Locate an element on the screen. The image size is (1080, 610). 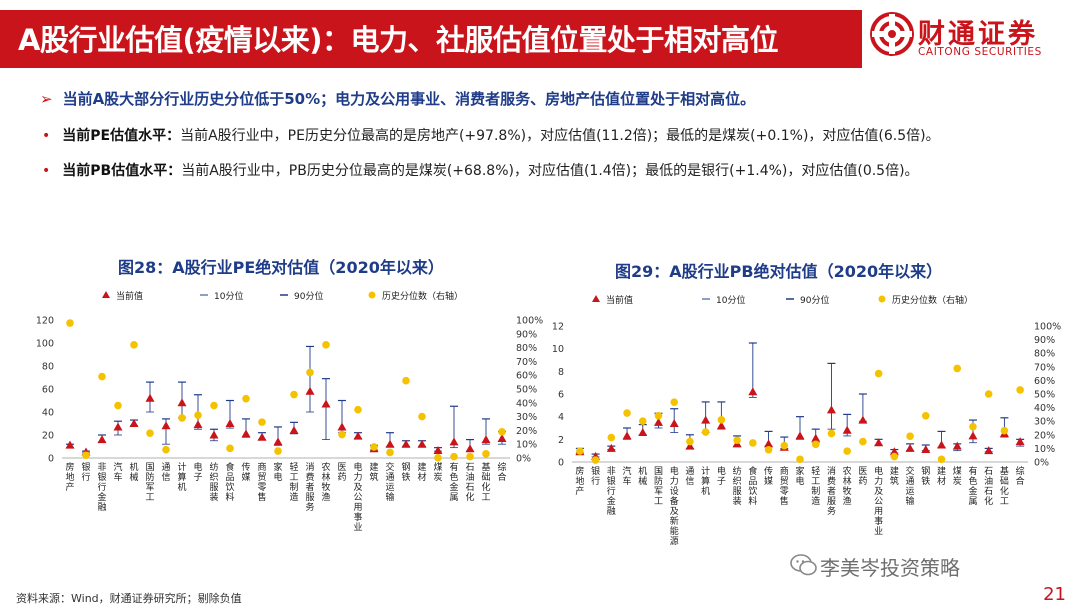
x-tick-label: 建筑 is located at coordinates (373, 472).